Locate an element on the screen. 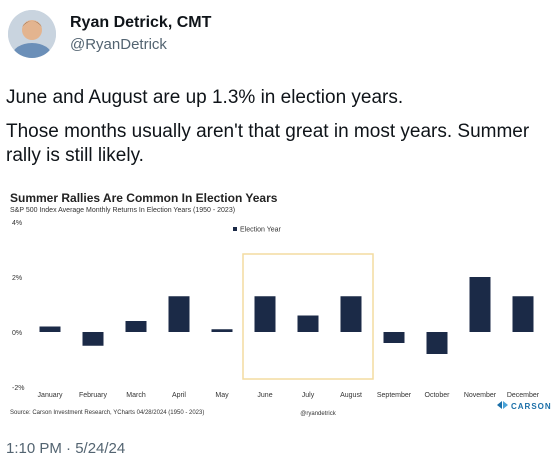 The image size is (556, 462). x-tick-label: March is located at coordinates (136, 395).